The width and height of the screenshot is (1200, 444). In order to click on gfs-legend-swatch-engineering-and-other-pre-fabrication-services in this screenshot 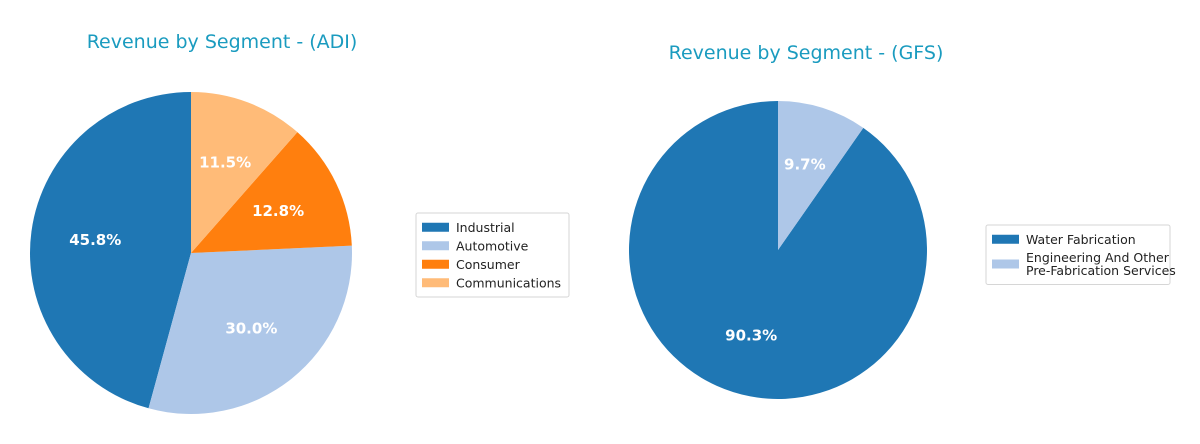, I will do `click(1005, 264)`.